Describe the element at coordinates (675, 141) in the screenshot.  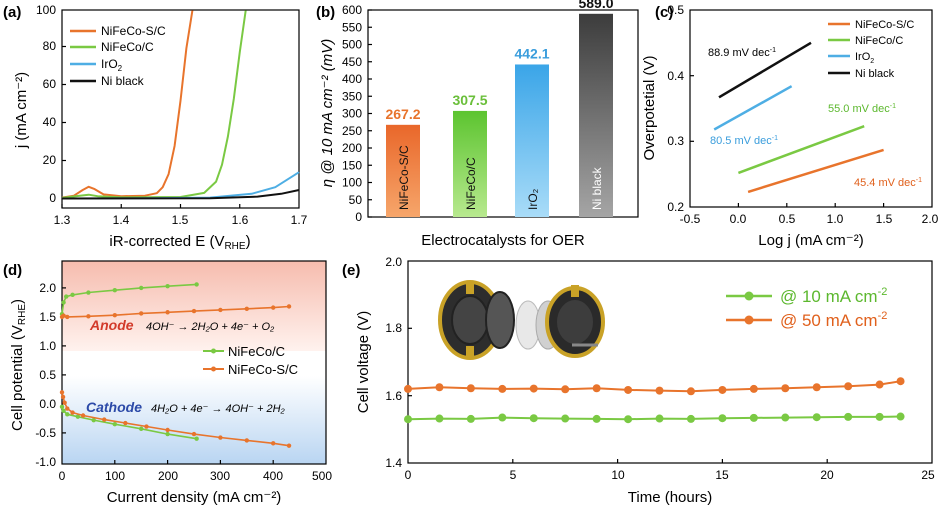
I see `c-ytick: 0.3` at that location.